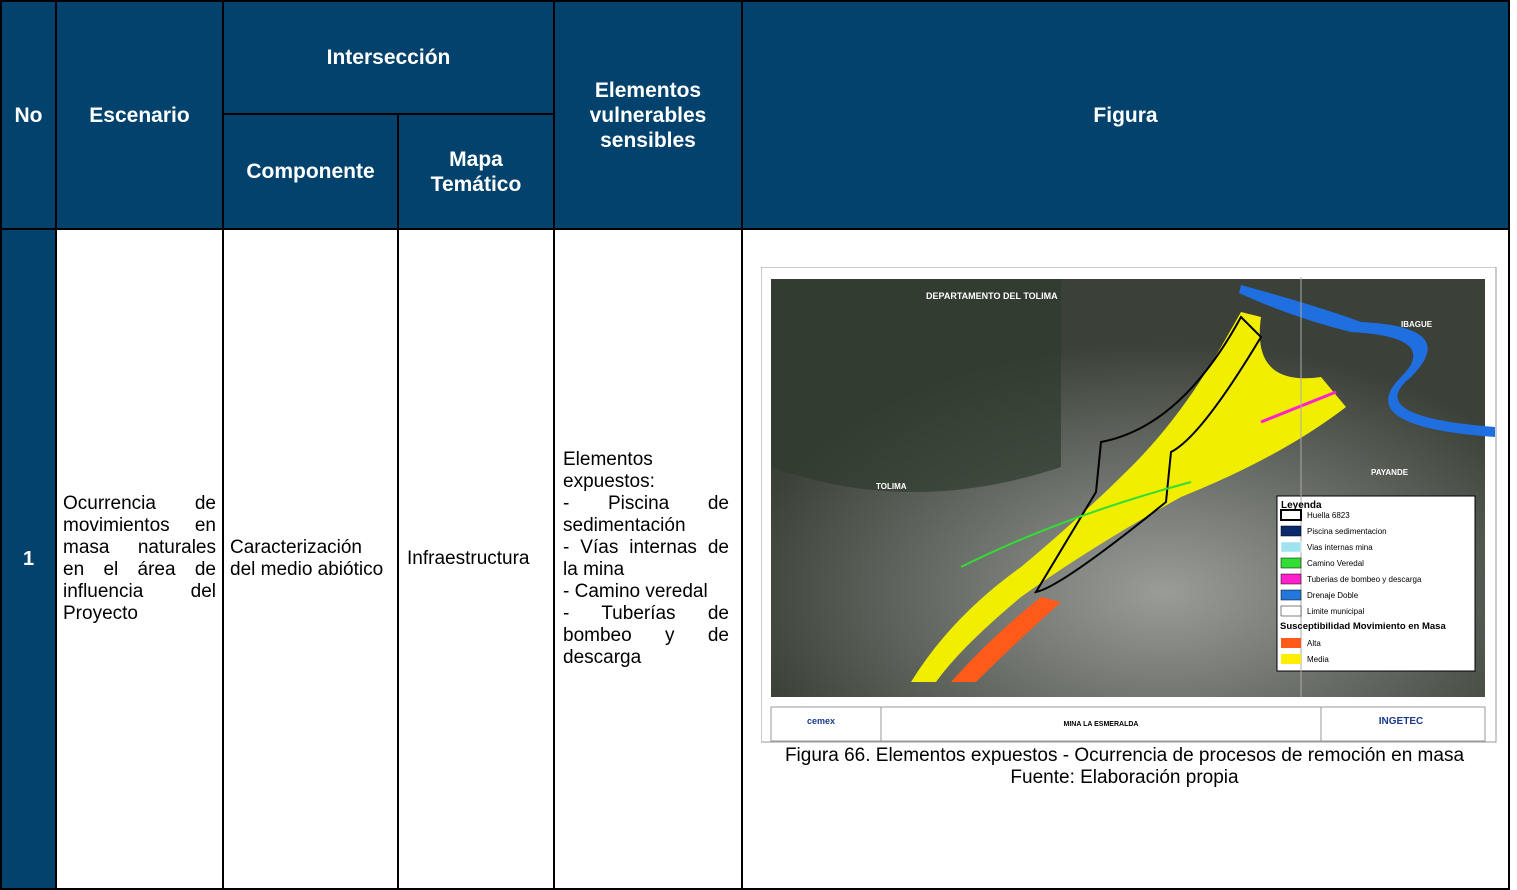  Describe the element at coordinates (1347, 531) in the screenshot. I see `legend-label: Piscina sedimentacion` at that location.